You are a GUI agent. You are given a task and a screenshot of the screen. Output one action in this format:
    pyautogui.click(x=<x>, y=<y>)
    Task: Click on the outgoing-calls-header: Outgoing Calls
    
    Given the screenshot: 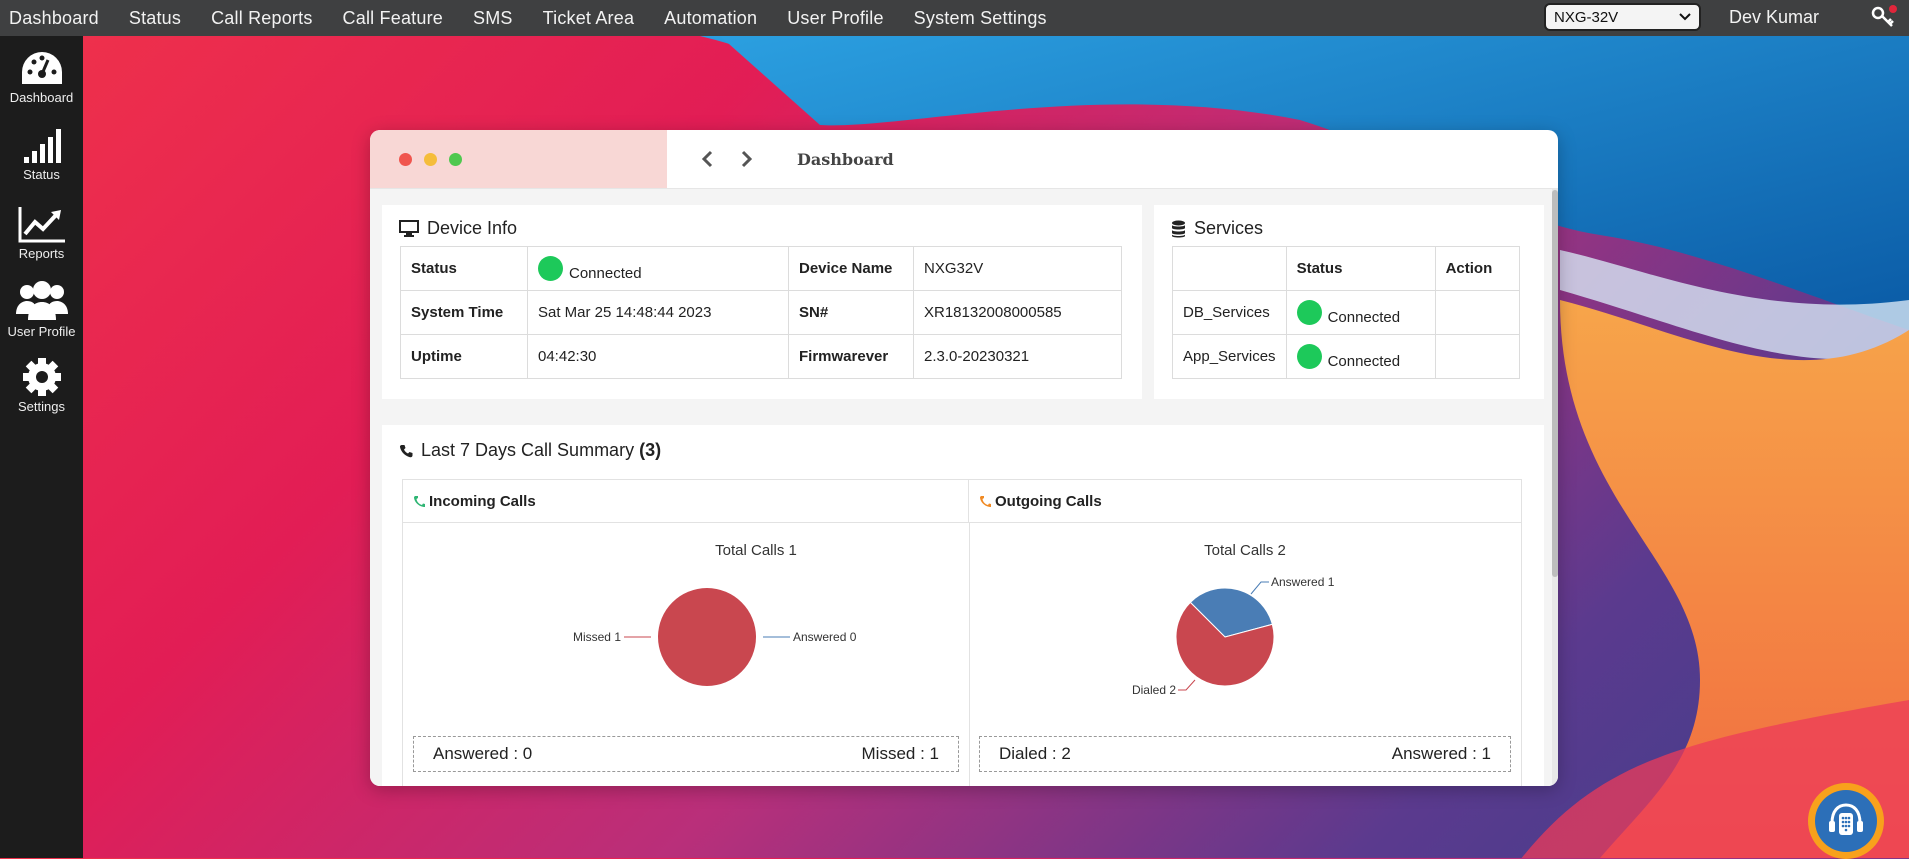 What is the action you would take?
    pyautogui.click(x=1245, y=501)
    